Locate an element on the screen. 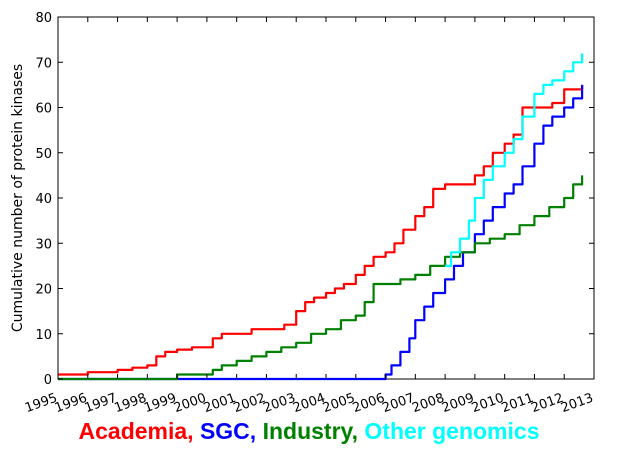 Image resolution: width=618 pixels, height=452 pixels. legend-entry-sgc: SGC, is located at coordinates (228, 431).